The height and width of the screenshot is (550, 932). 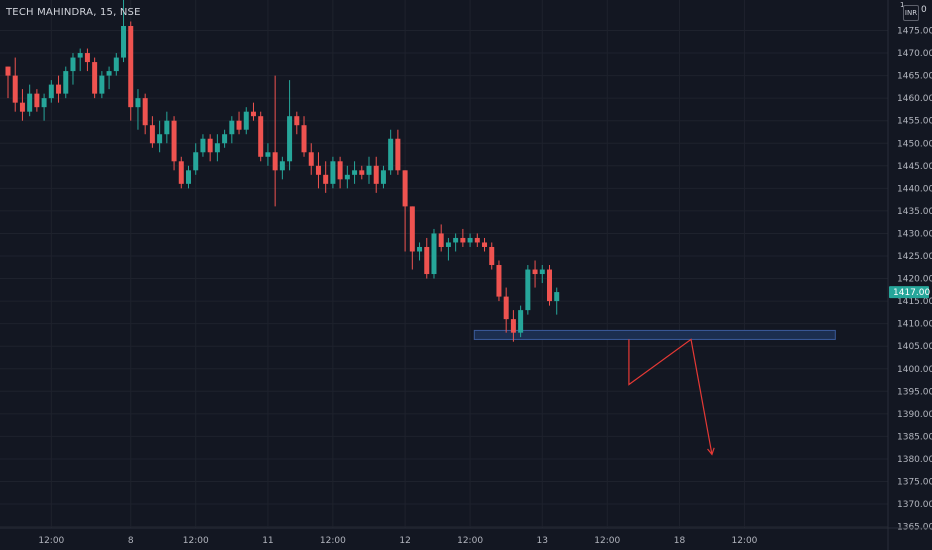 What do you see at coordinates (911, 13) in the screenshot?
I see `currency-badge: INR` at bounding box center [911, 13].